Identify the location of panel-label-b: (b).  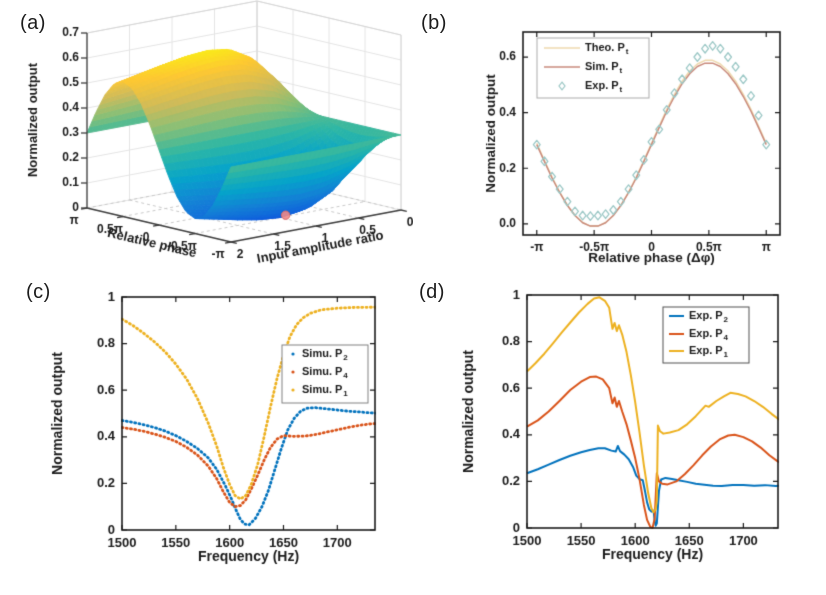
(434, 23).